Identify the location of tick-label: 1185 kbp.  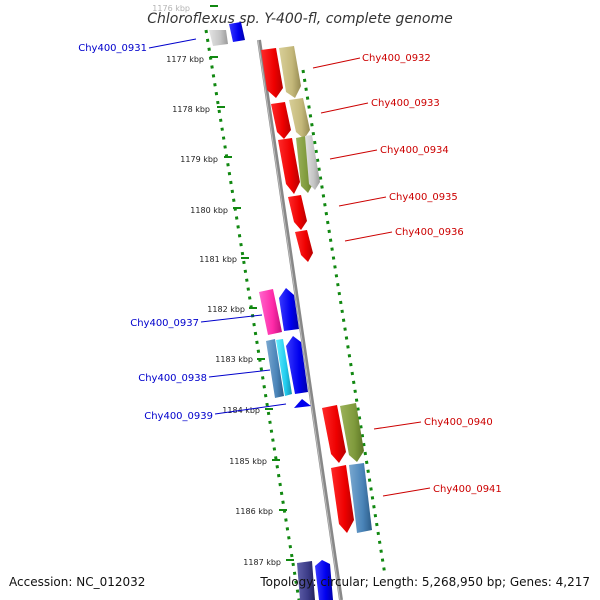
(248, 461).